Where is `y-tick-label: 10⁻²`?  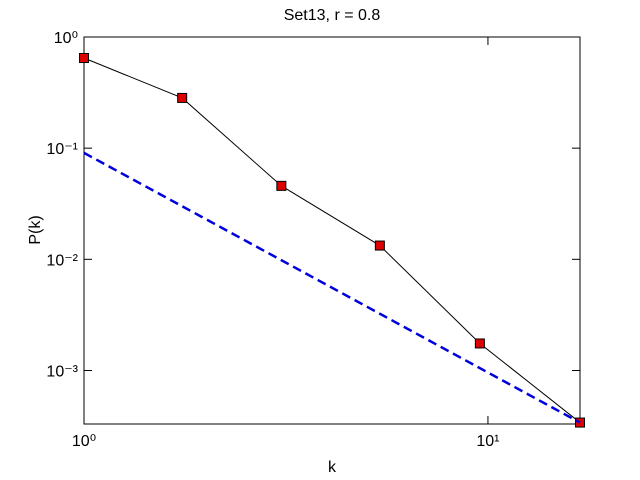 y-tick-label: 10⁻² is located at coordinates (62, 260).